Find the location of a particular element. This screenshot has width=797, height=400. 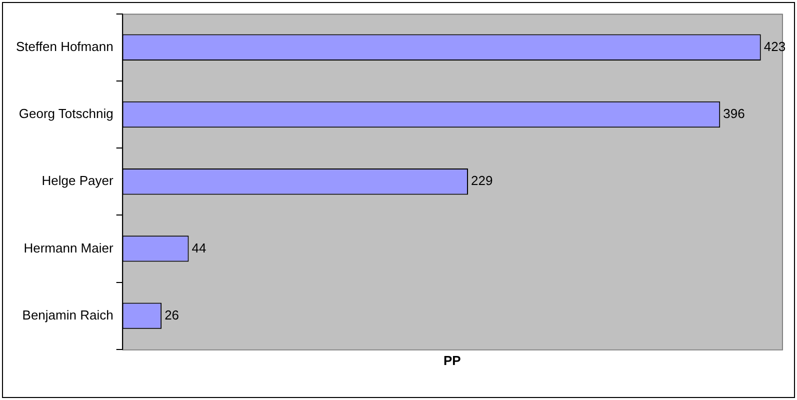

data-label: 44 is located at coordinates (199, 248).